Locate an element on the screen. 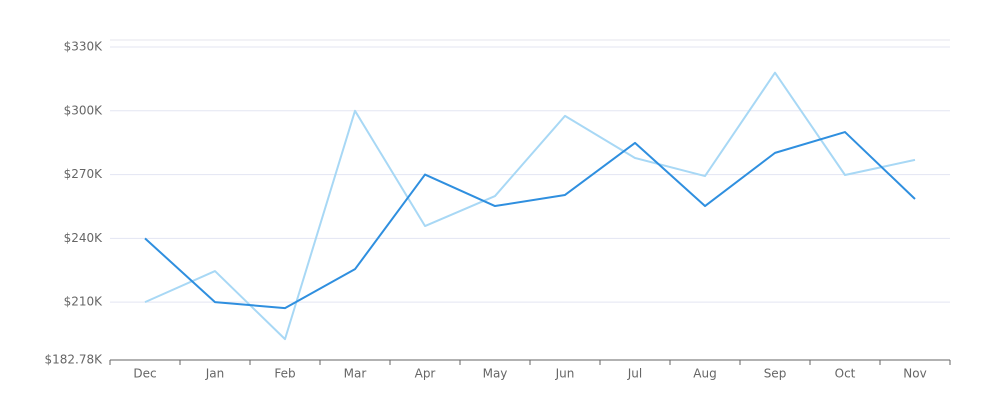  x-tick-label: Jan is located at coordinates (215, 374).